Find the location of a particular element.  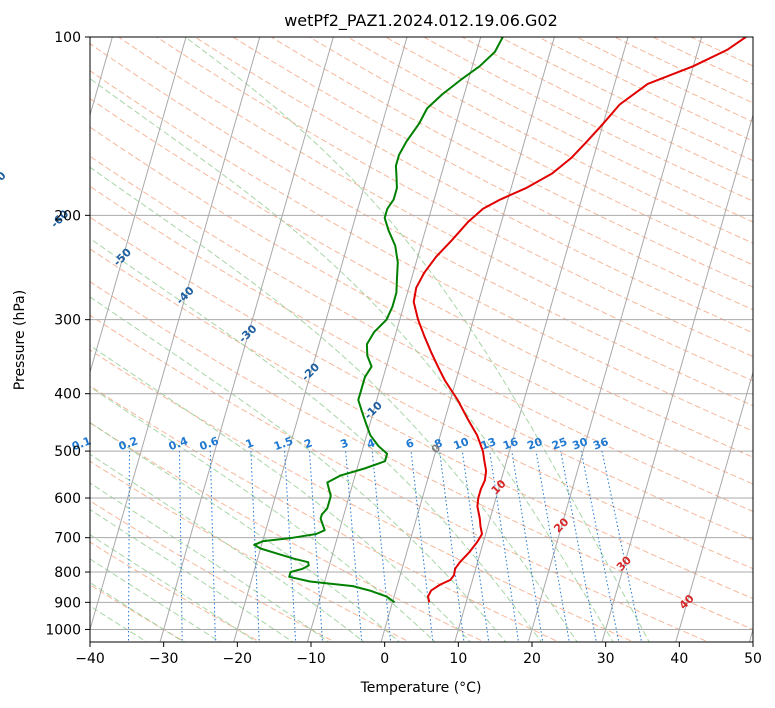

mixing-ratio-label: 1.5 is located at coordinates (283, 443).